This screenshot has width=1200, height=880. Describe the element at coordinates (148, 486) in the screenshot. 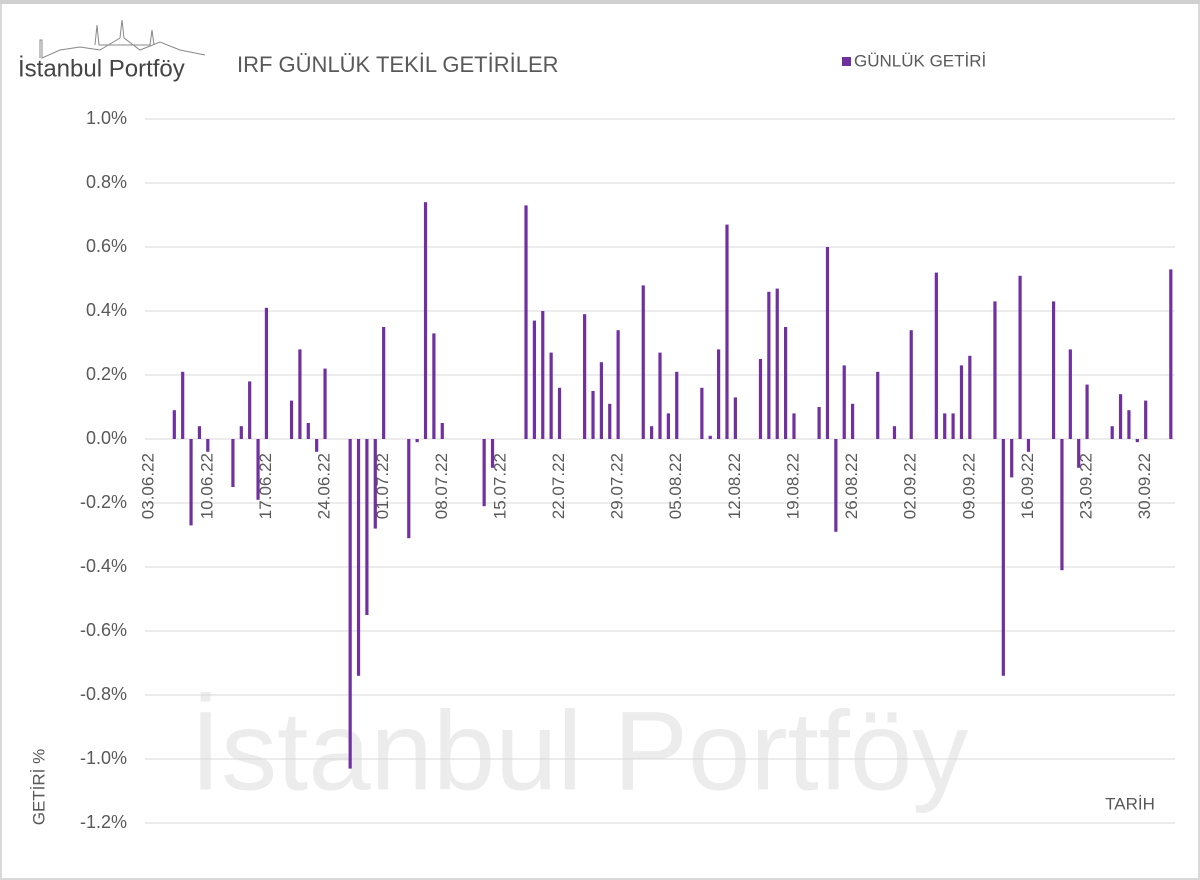

I see `x-tick-label: 03.06.22` at that location.